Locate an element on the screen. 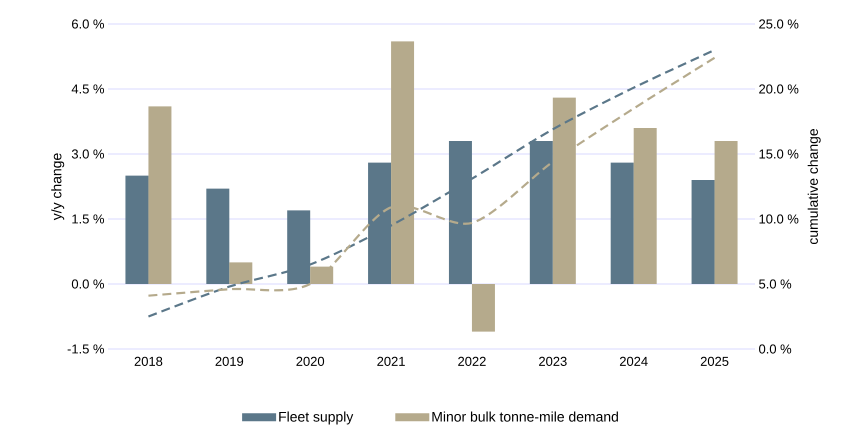 The height and width of the screenshot is (428, 861). y-tick-label: 0.0 % is located at coordinates (88, 284).